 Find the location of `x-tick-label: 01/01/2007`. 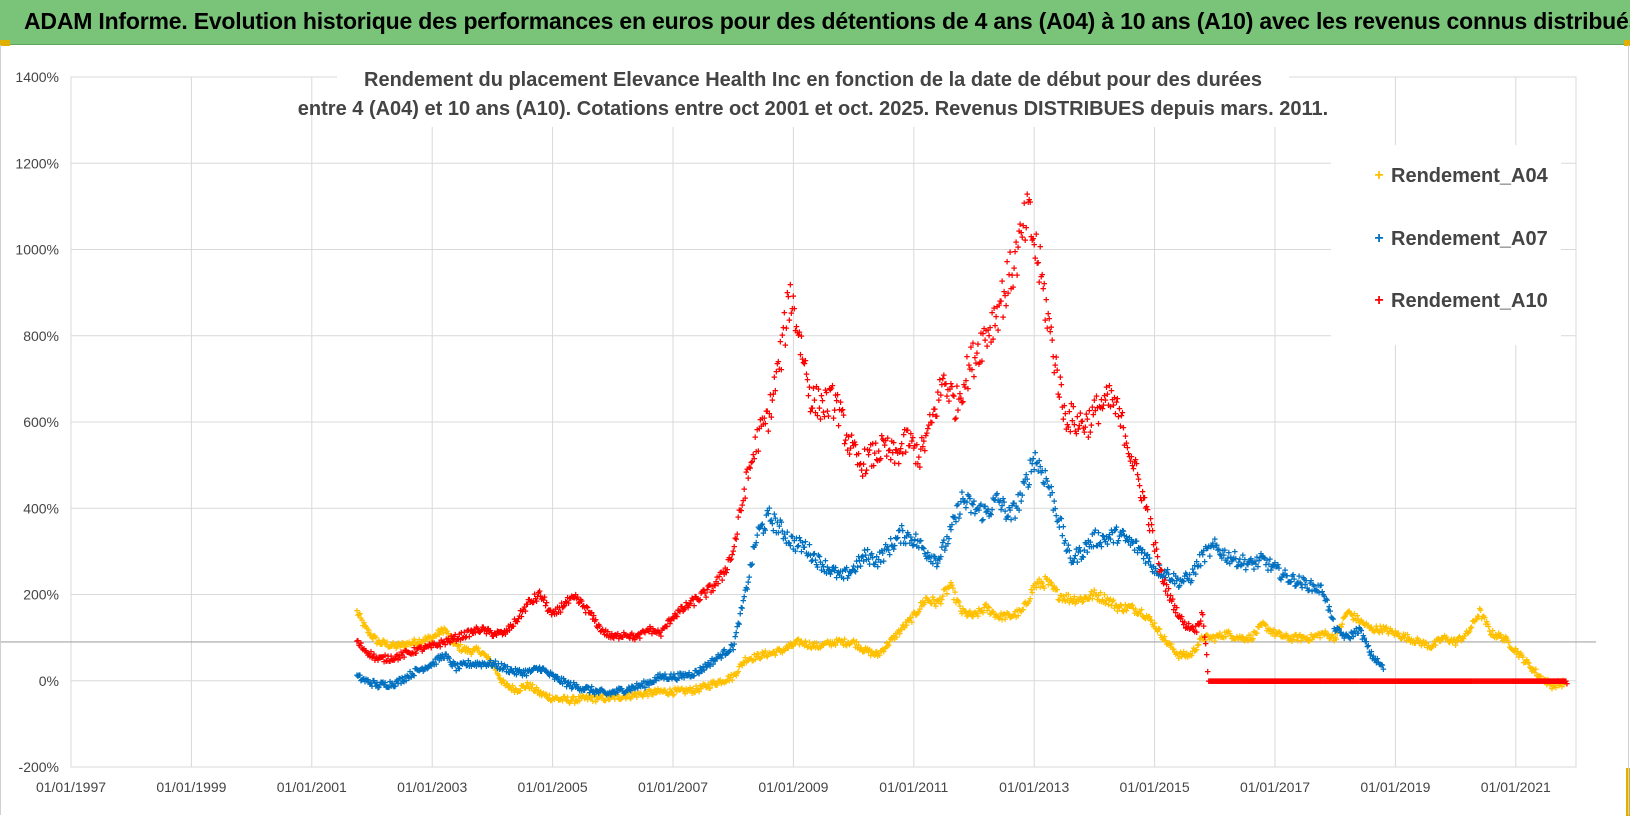

x-tick-label: 01/01/2007 is located at coordinates (673, 787).